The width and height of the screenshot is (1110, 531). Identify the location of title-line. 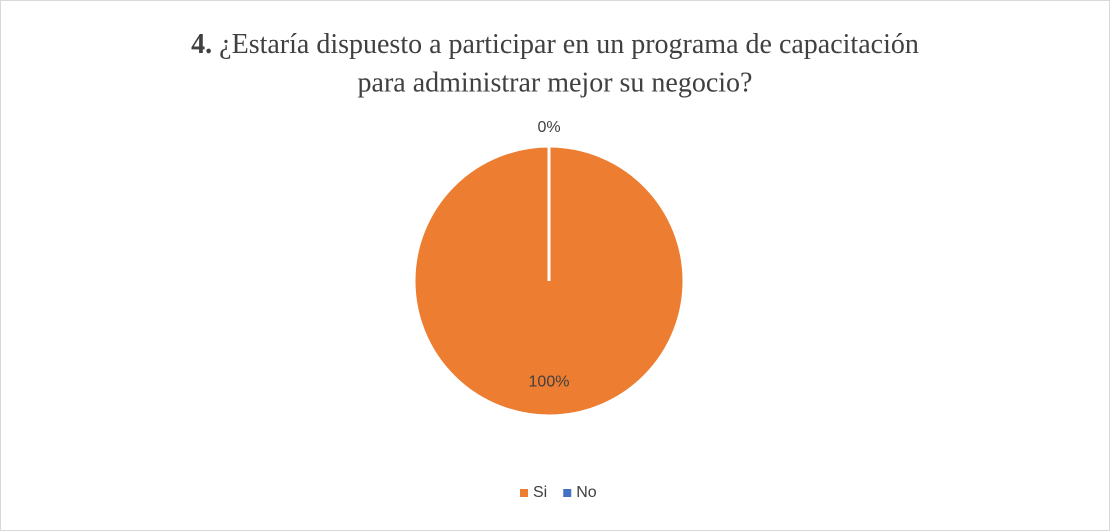
(215, 44).